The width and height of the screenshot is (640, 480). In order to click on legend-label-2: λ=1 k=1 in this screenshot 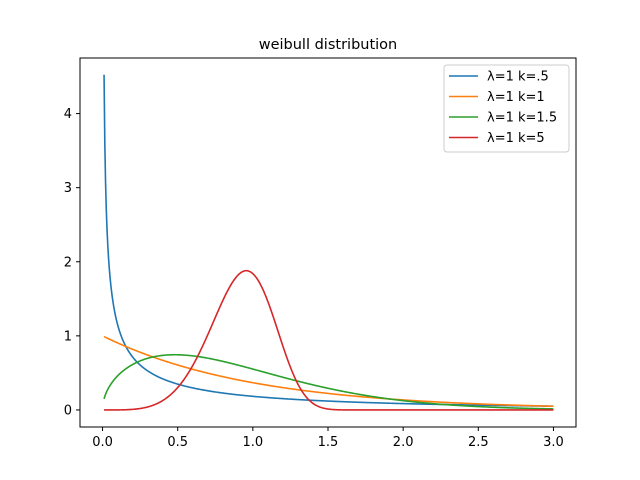, I will do `click(516, 97)`.